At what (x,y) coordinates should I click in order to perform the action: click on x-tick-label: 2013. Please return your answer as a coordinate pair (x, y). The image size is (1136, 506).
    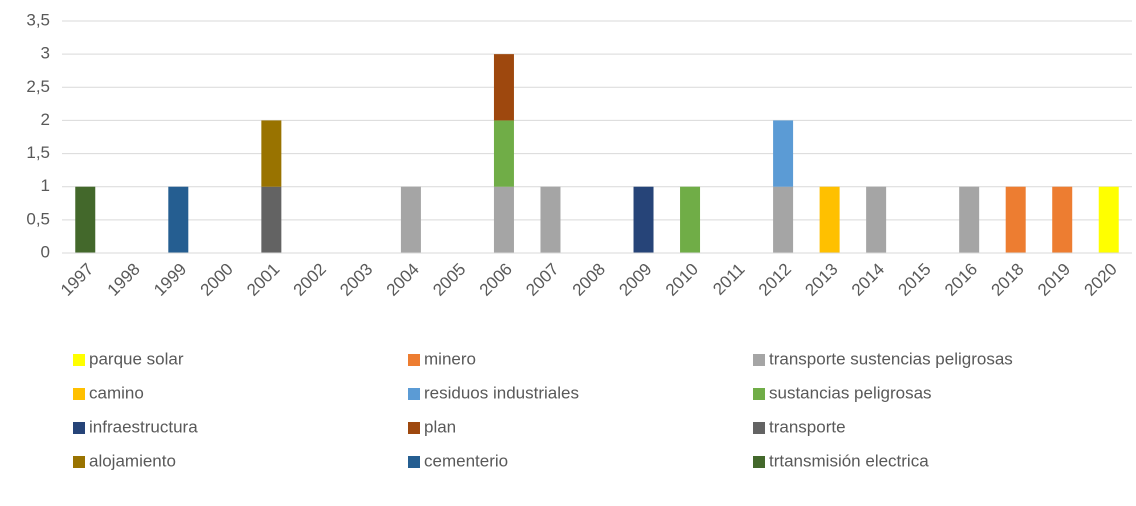
    Looking at the image, I should click on (821, 280).